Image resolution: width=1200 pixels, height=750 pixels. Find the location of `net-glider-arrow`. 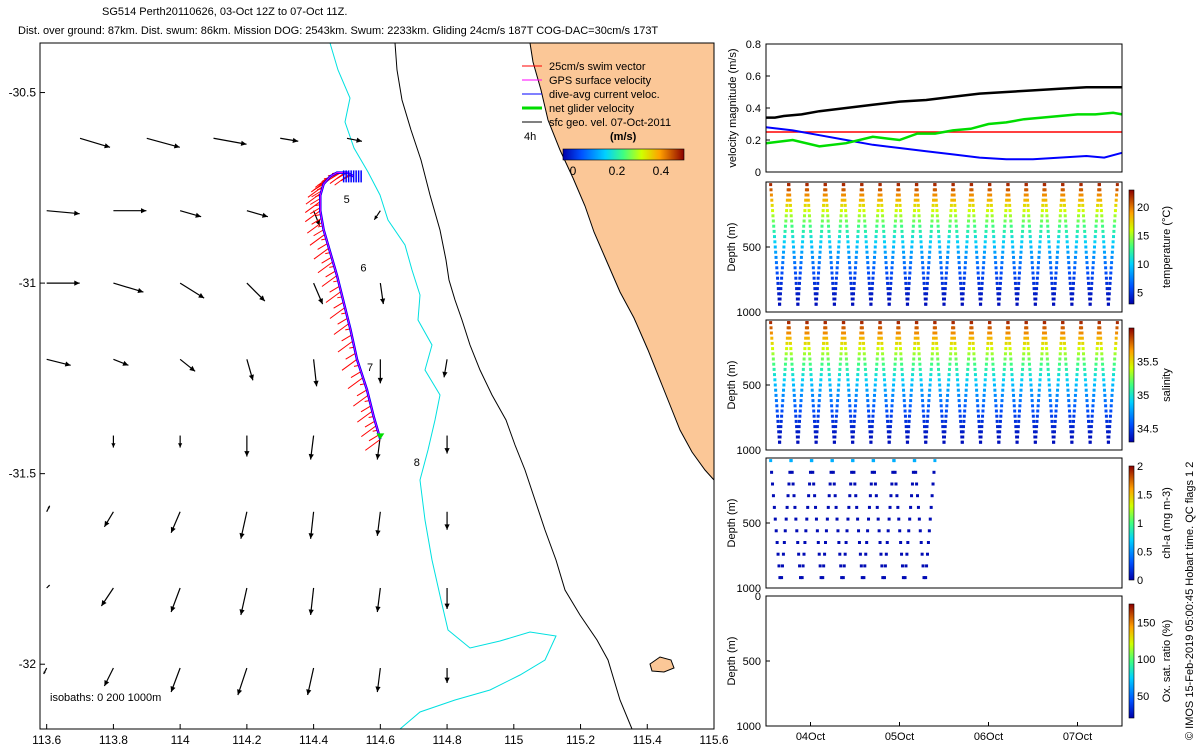

net-glider-arrow is located at coordinates (380, 436).